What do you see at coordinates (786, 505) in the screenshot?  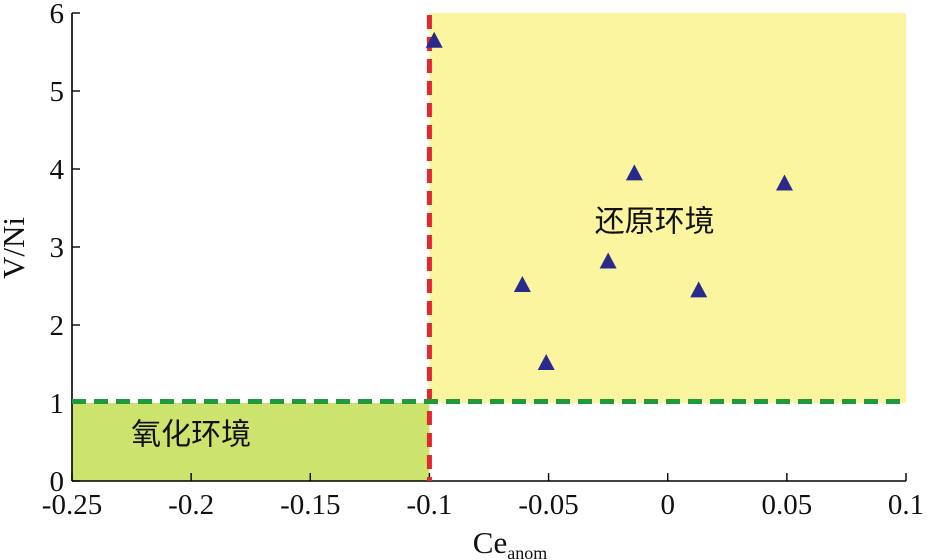 I see `x-tick-label: 0.05` at bounding box center [786, 505].